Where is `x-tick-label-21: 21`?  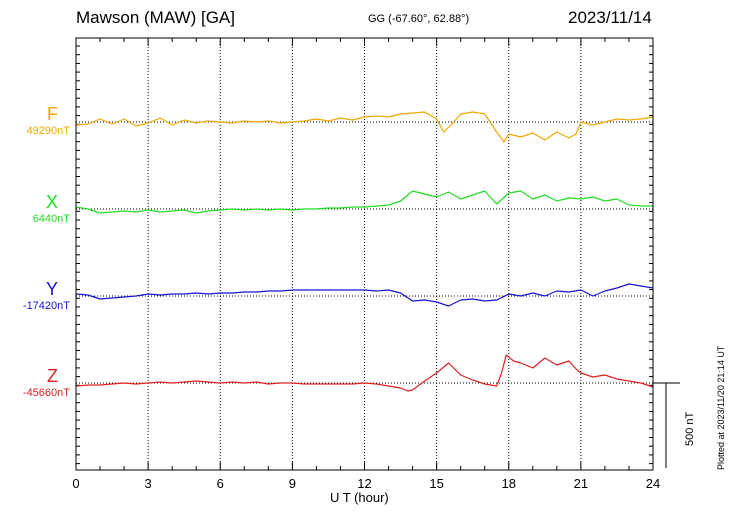
x-tick-label-21: 21 is located at coordinates (581, 483).